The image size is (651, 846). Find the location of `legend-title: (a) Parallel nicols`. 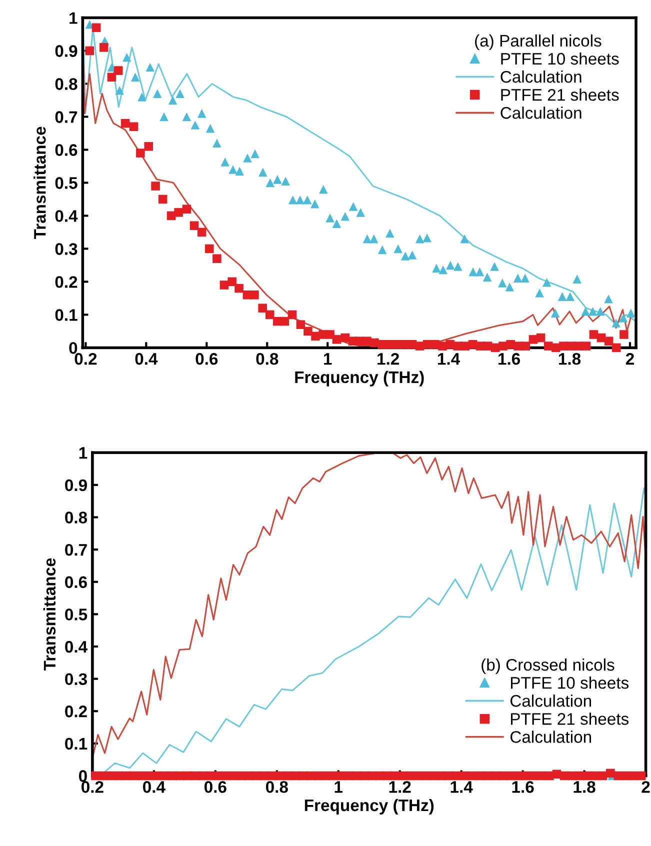

legend-title: (a) Parallel nicols is located at coordinates (538, 42).